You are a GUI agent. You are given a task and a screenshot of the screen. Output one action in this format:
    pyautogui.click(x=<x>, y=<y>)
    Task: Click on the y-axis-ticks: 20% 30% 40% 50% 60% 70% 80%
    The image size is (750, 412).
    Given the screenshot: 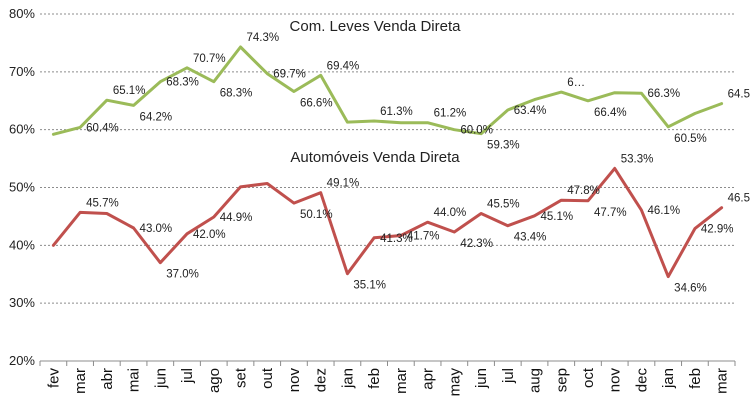 What is the action you would take?
    pyautogui.click(x=22, y=187)
    